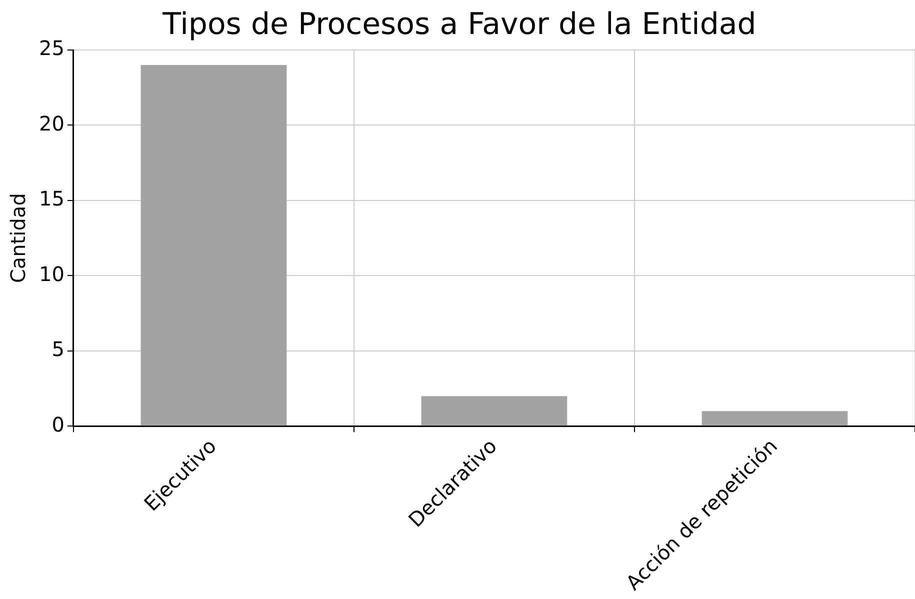 The height and width of the screenshot is (599, 915). Describe the element at coordinates (51, 48) in the screenshot. I see `y-tick-label: 25` at that location.